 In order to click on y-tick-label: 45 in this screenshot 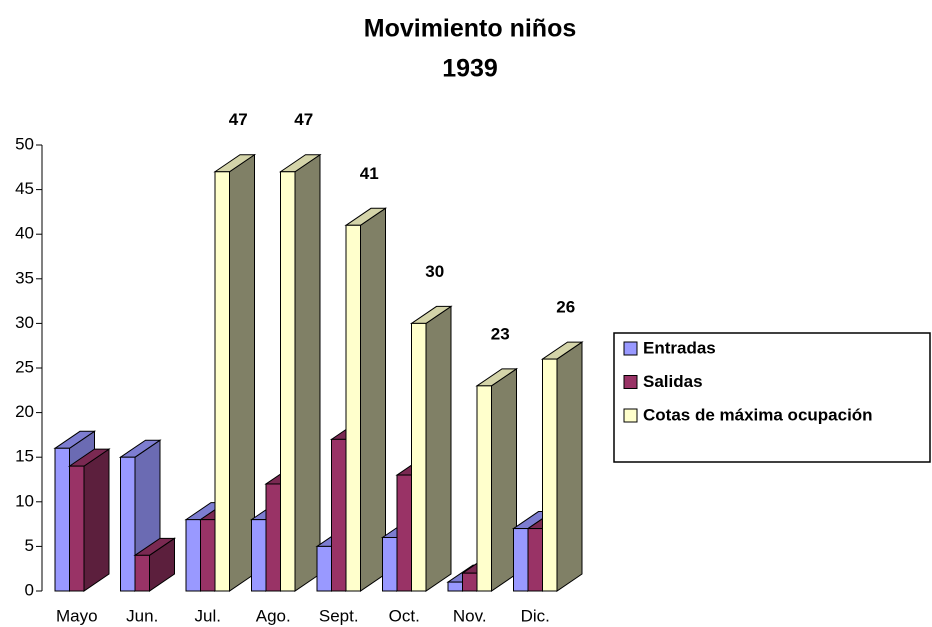, I will do `click(24, 188)`.